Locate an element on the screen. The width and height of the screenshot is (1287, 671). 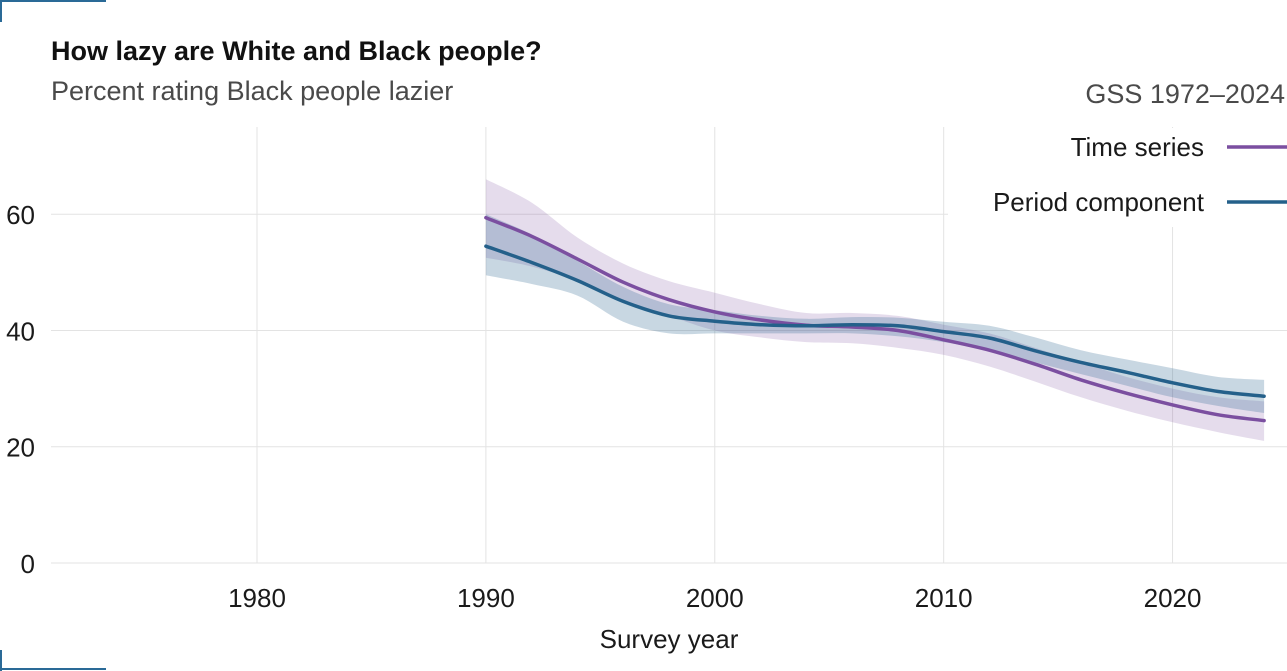
x-tick-label-2010: 2010 is located at coordinates (944, 598).